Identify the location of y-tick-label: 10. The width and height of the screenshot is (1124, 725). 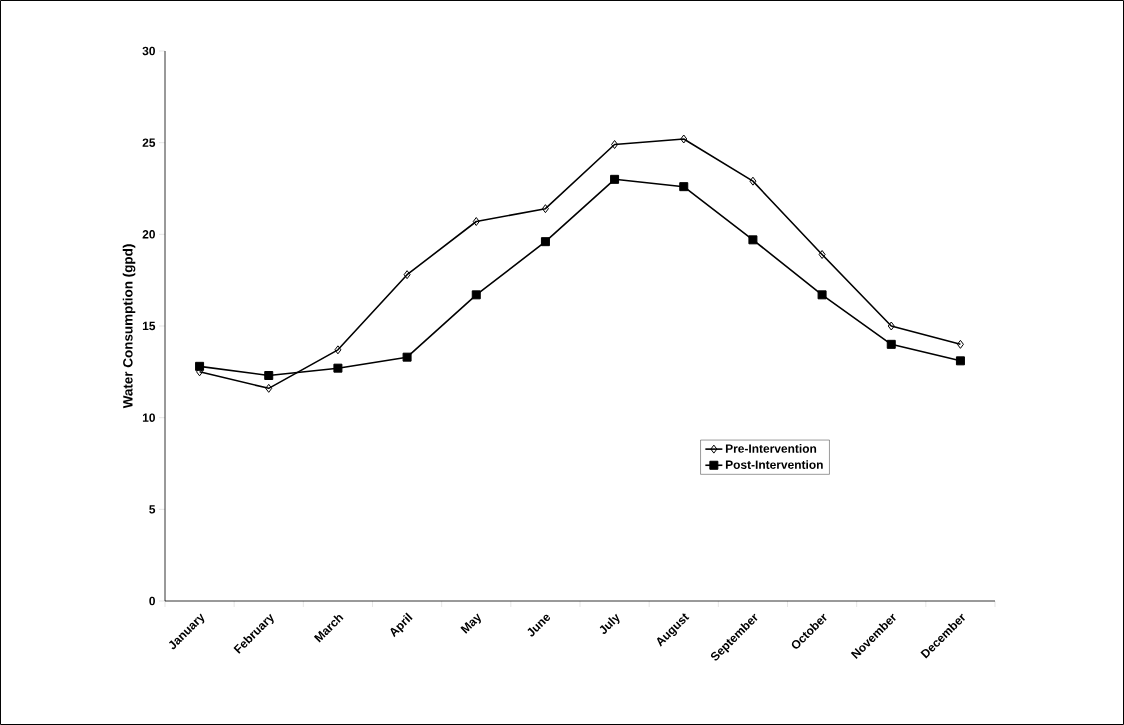
(148, 417).